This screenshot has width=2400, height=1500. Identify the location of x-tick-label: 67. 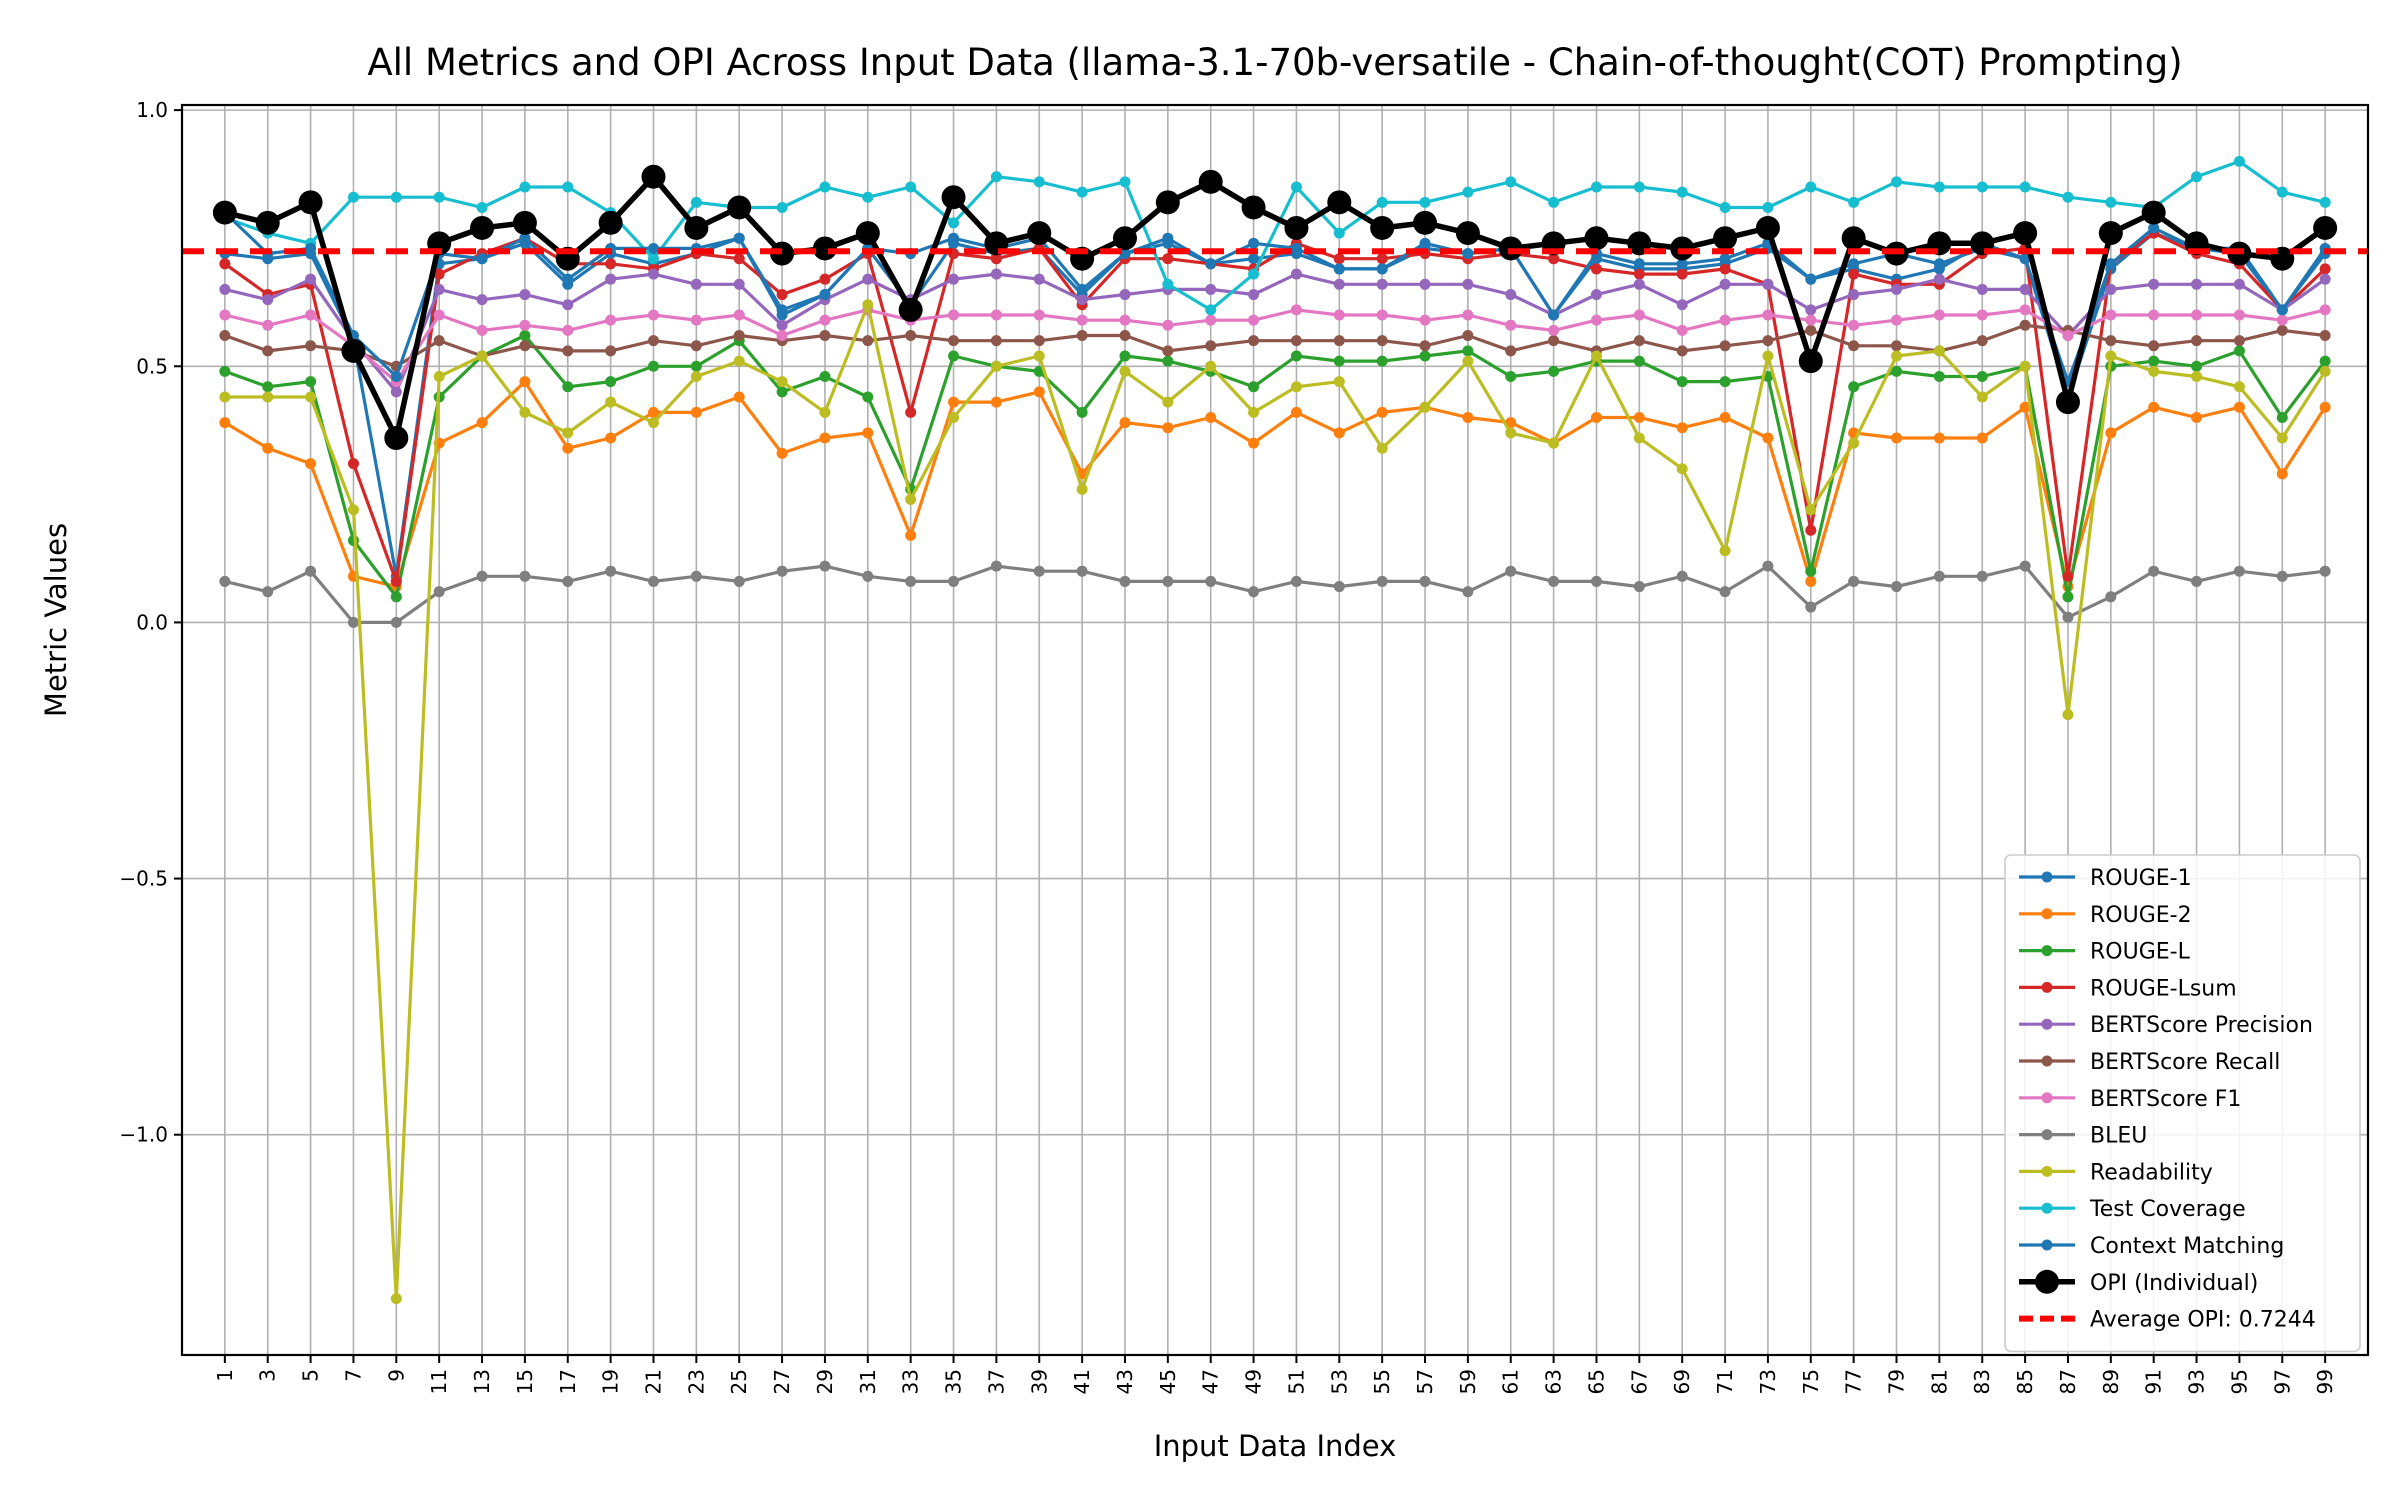
(1639, 1381).